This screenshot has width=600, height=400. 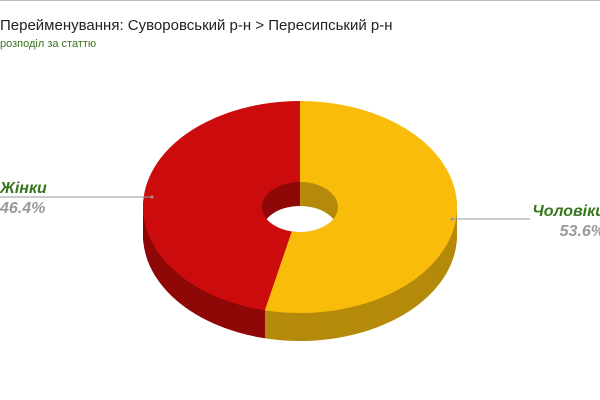 I want to click on slice-label-men: Чоловіки, so click(x=566, y=211).